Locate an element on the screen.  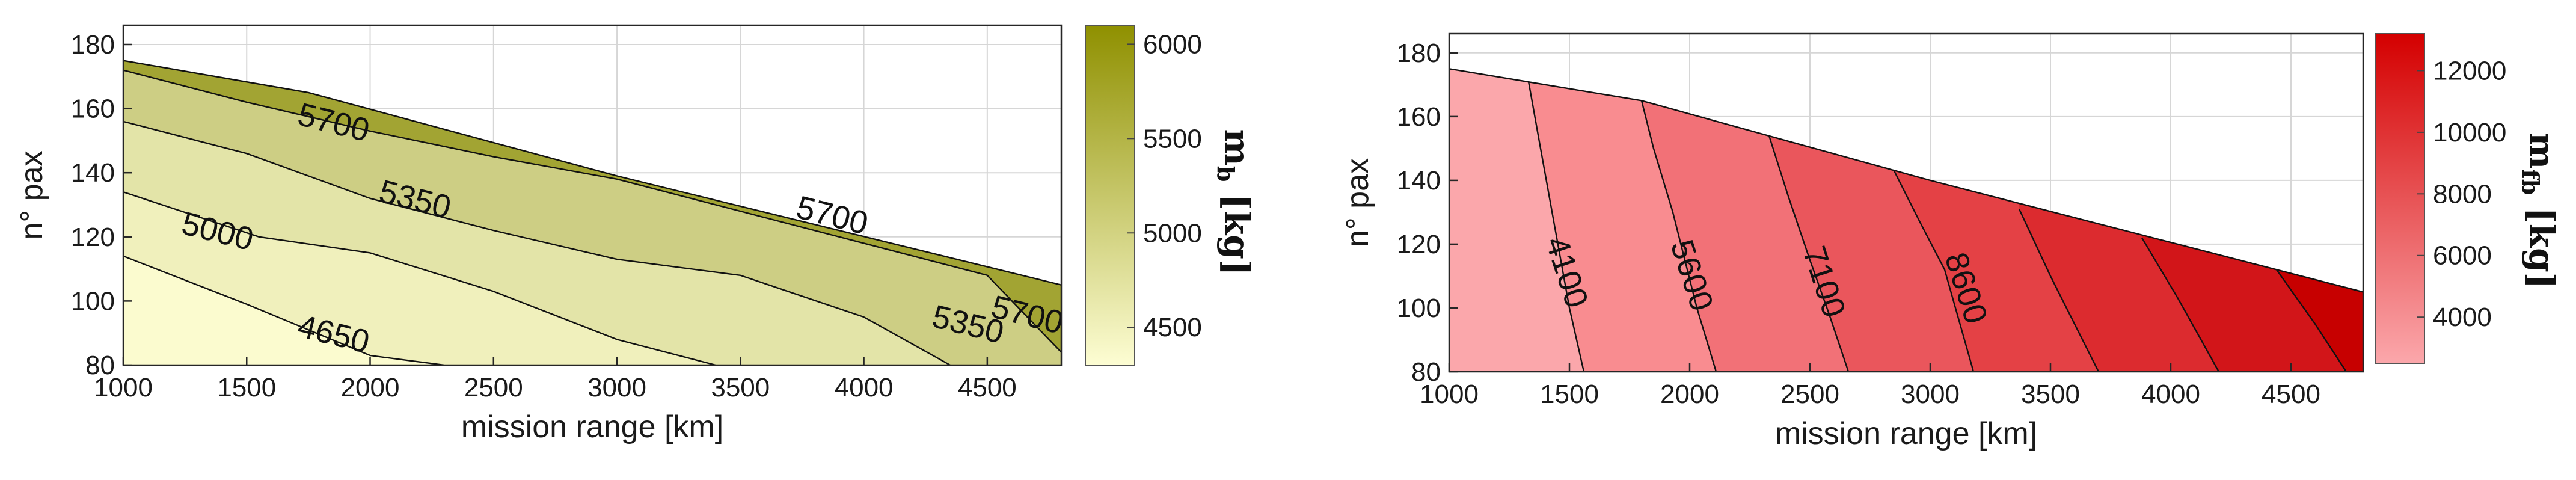
colorbar-tick-label: 4000 is located at coordinates (2462, 317).